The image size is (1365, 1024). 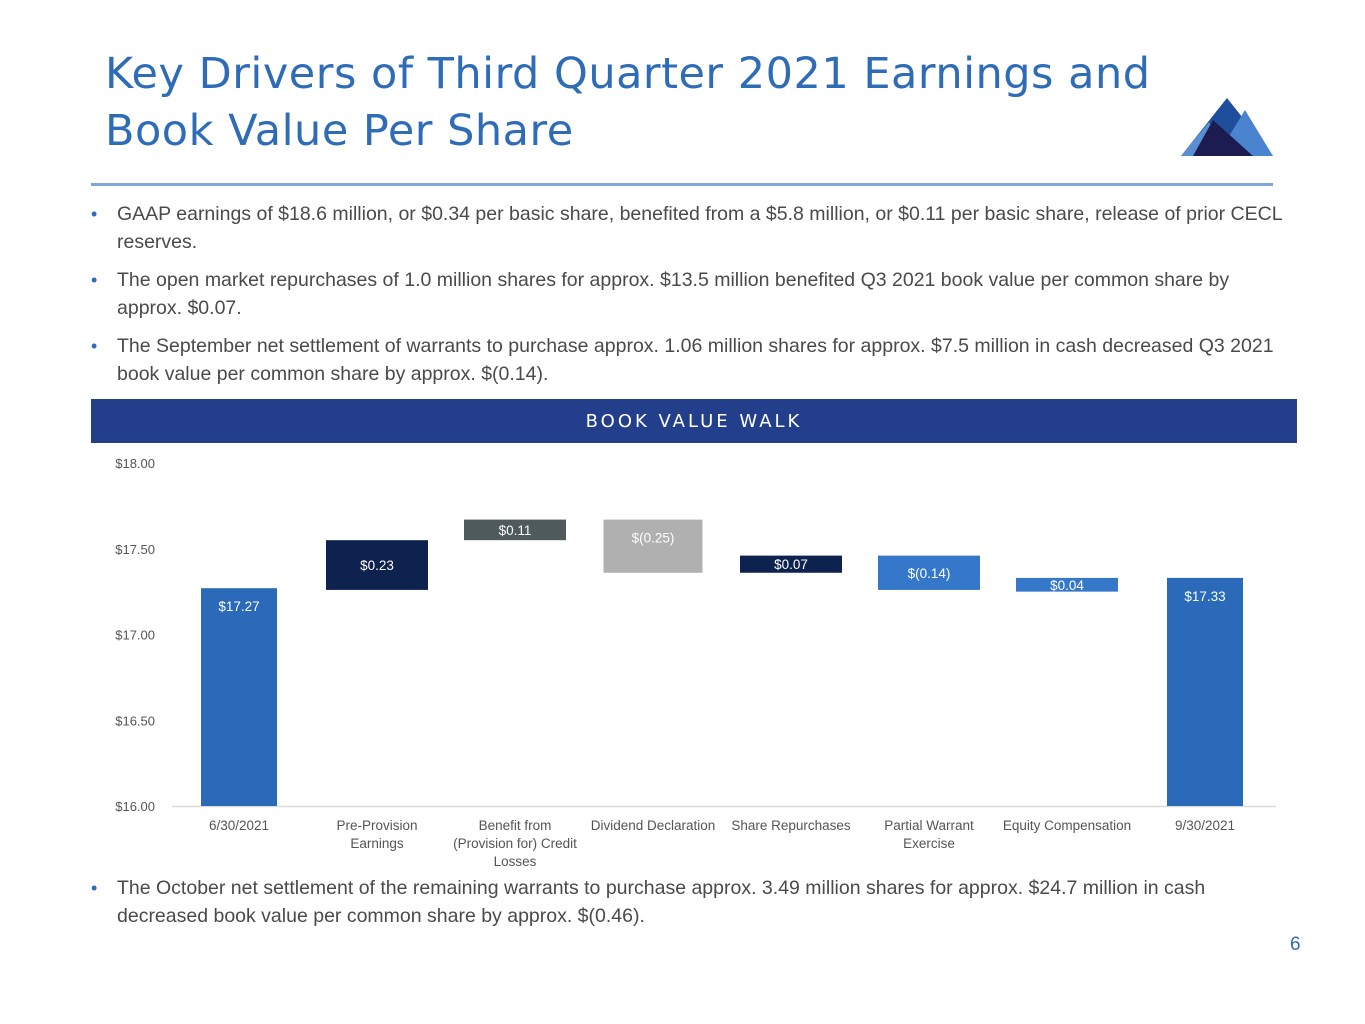 I want to click on page-number: 6, so click(x=1295, y=944).